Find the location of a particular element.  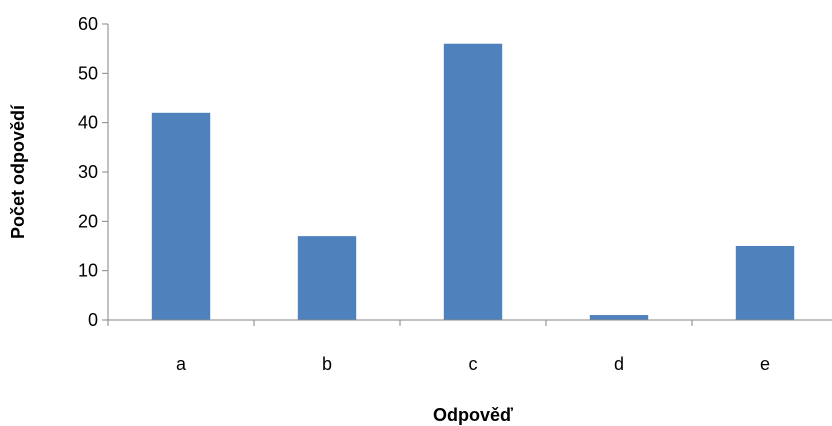

bar-c is located at coordinates (473, 181).